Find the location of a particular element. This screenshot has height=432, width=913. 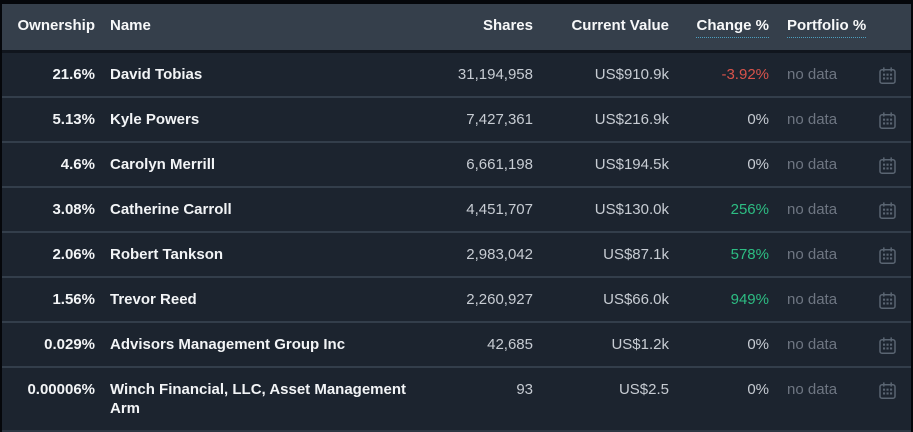

current-value: US$910.9k is located at coordinates (631, 74).